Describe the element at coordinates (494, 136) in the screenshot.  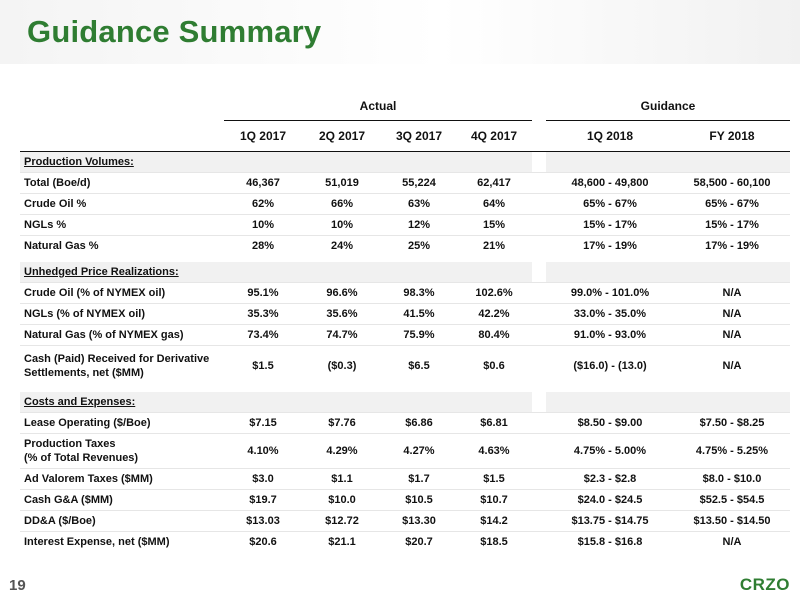
I see `column-header: 4Q 2017` at that location.